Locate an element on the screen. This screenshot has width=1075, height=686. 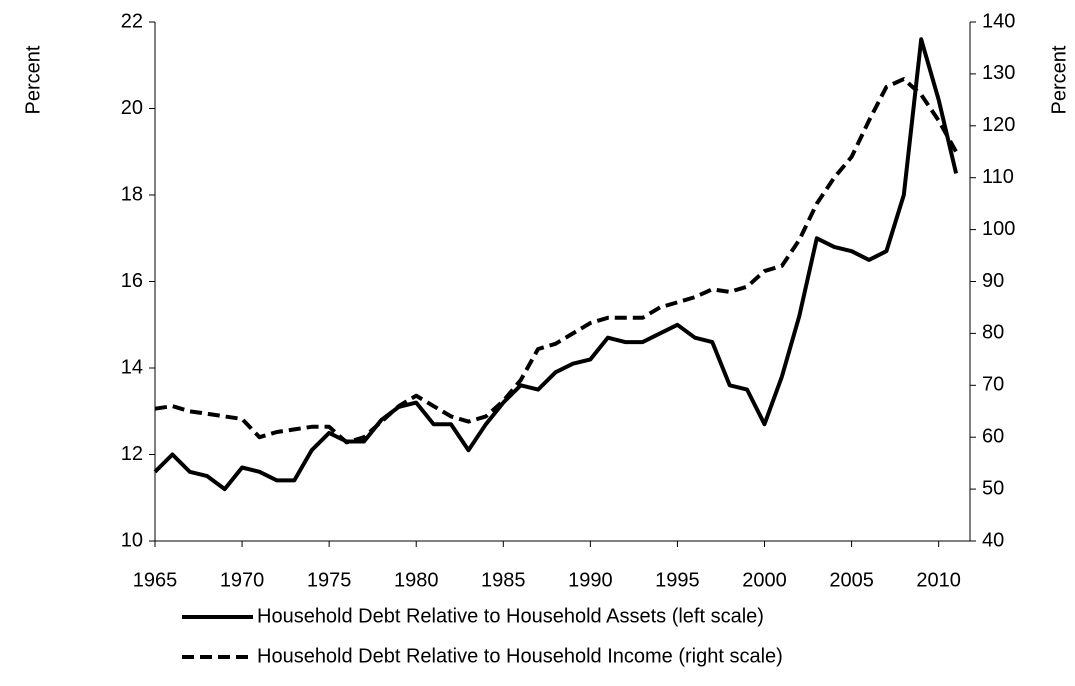
x-tick-label: 1995 is located at coordinates (677, 580).